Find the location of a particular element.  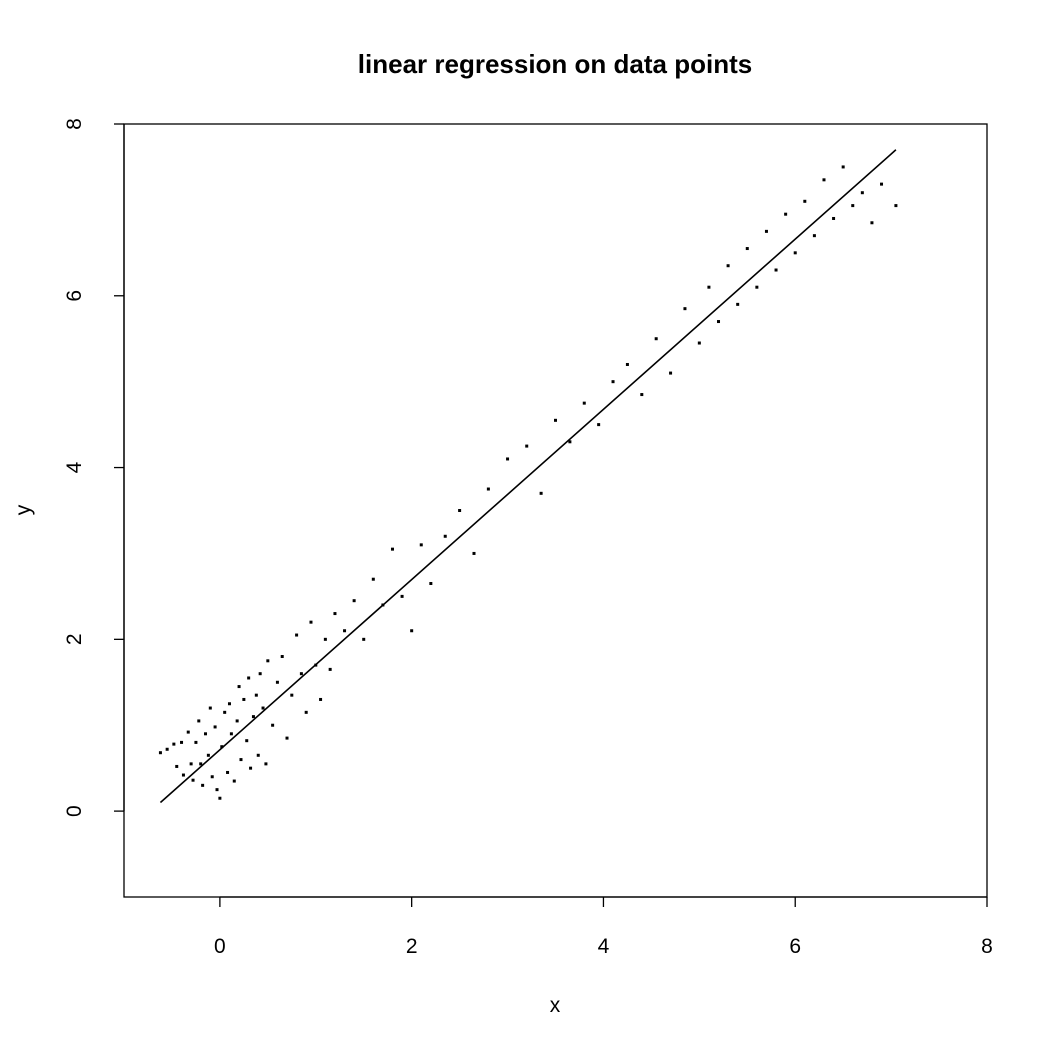

y-axis-label: y is located at coordinates (23, 509).